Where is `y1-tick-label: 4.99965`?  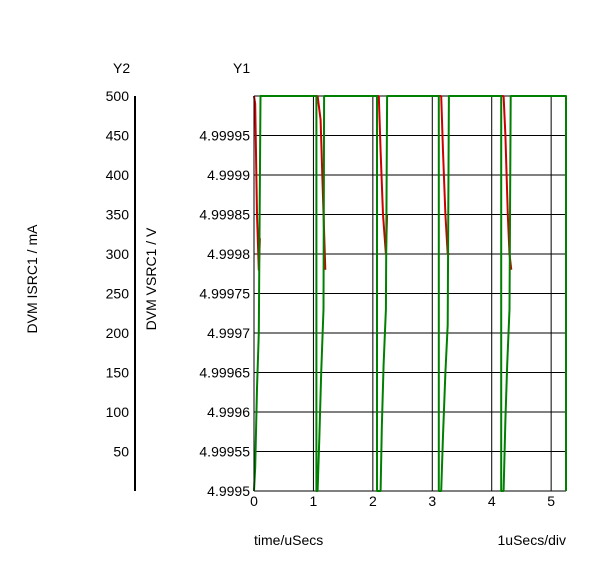
y1-tick-label: 4.99965 is located at coordinates (224, 373).